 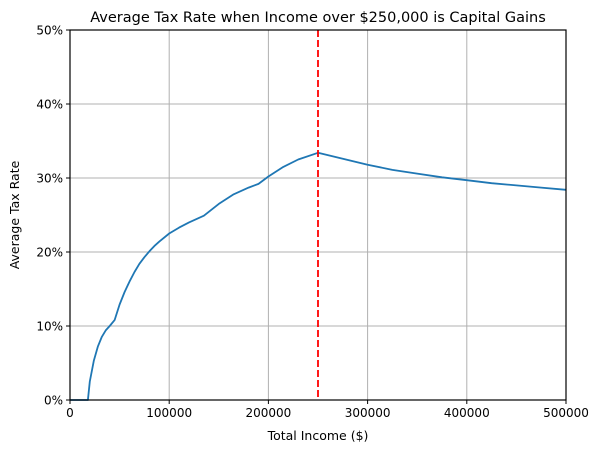 I want to click on y-axis-ticks: 0% 10% 20% 30% 40% 50%, so click(x=53, y=216).